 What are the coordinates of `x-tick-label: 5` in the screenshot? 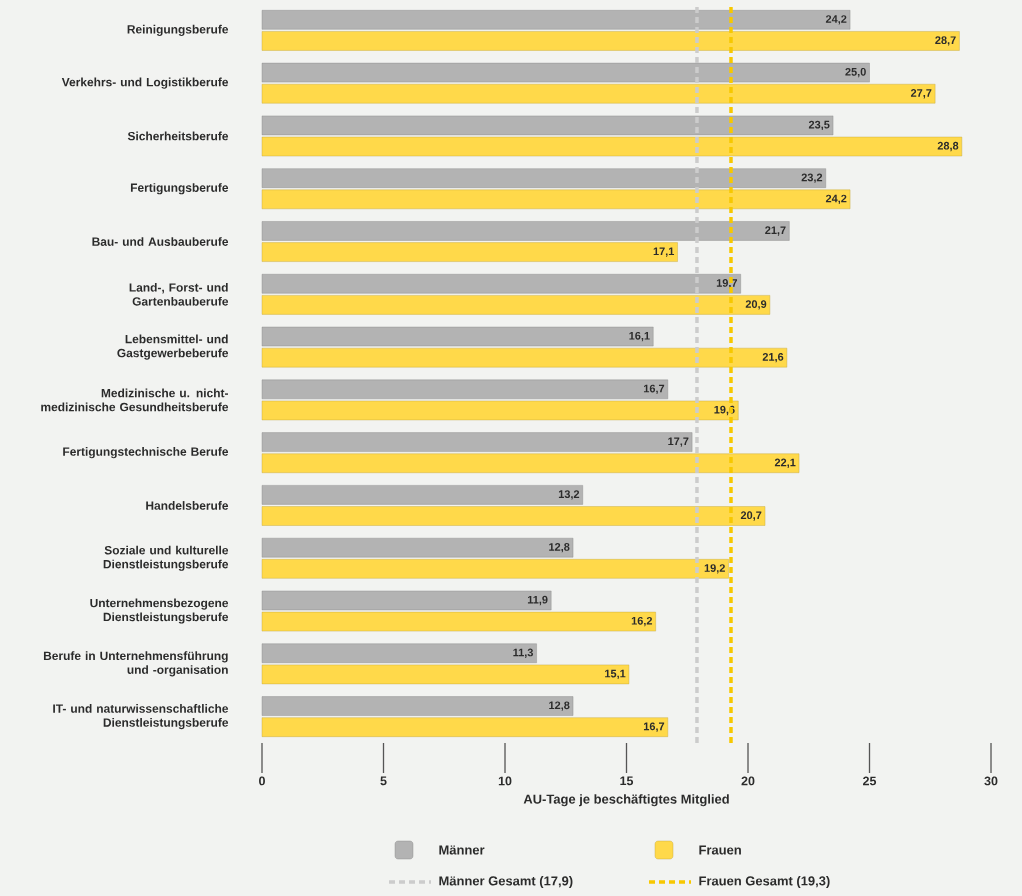 It's located at (383, 781).